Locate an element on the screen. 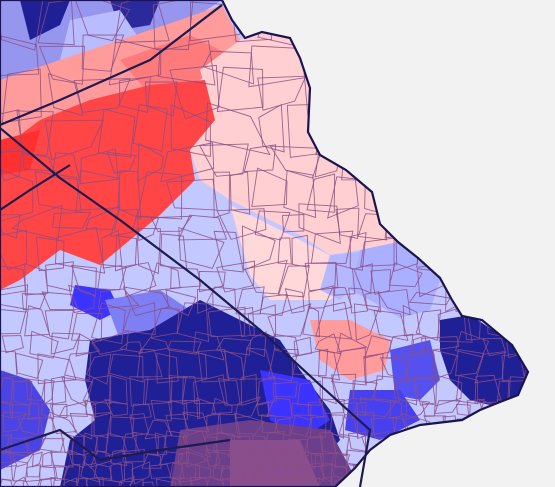 This screenshot has height=487, width=555. region-strong-d-east is located at coordinates (415, 370).